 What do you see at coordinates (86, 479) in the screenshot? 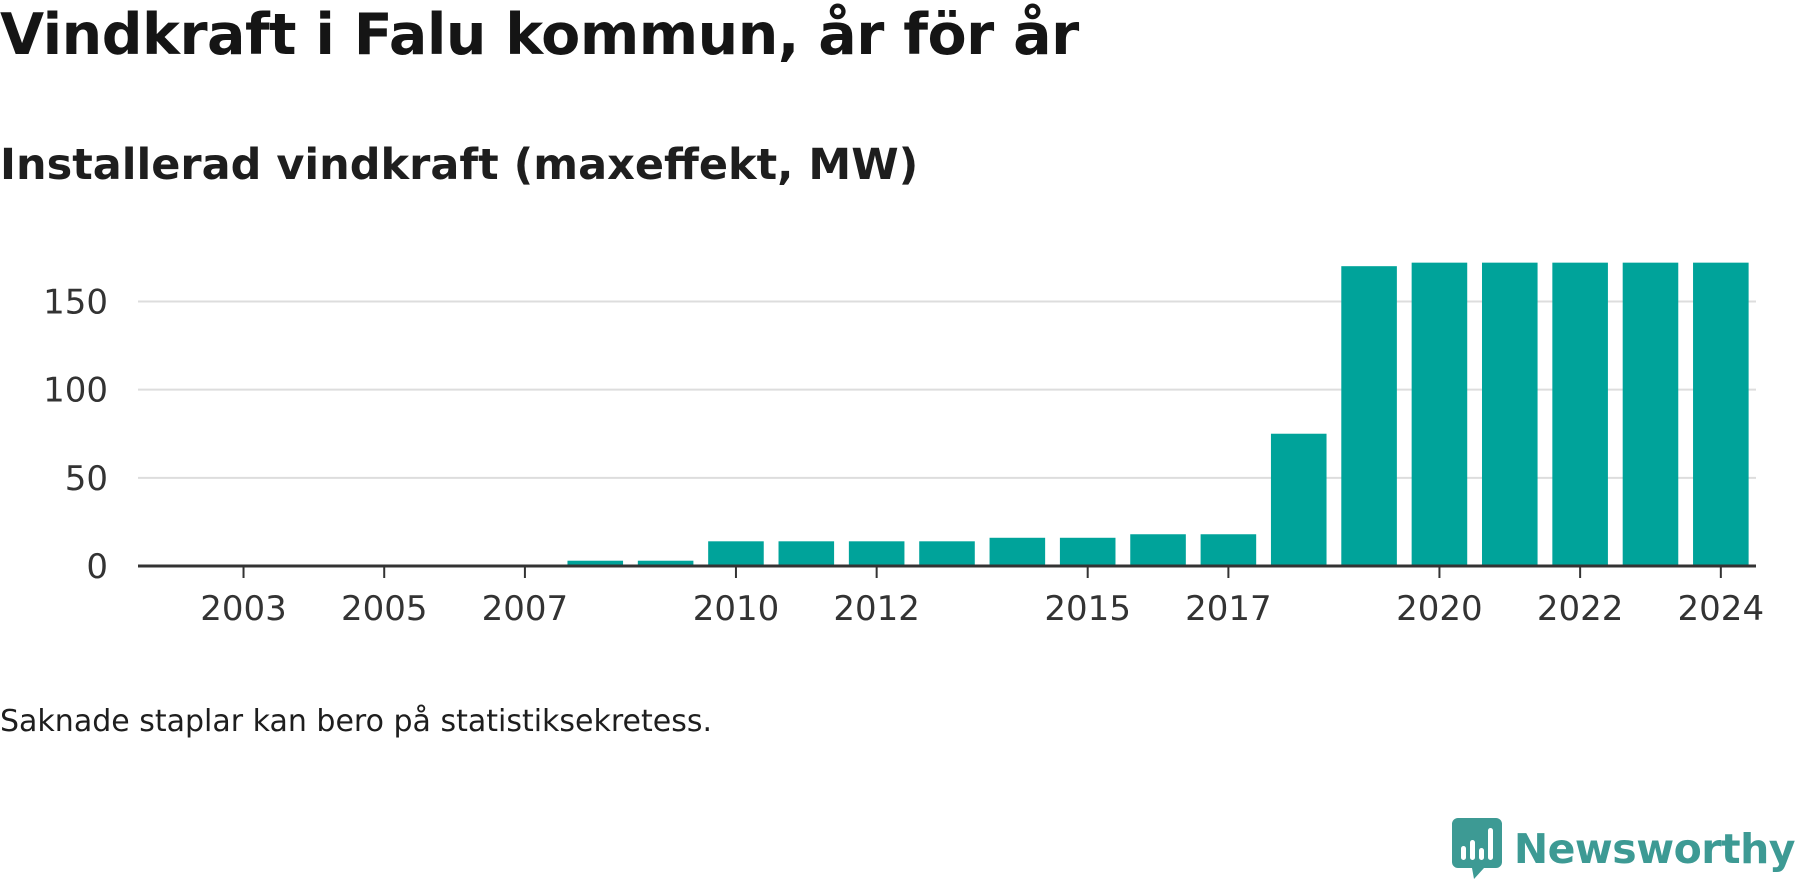
I see `y-tick-label-50: 50` at bounding box center [86, 479].